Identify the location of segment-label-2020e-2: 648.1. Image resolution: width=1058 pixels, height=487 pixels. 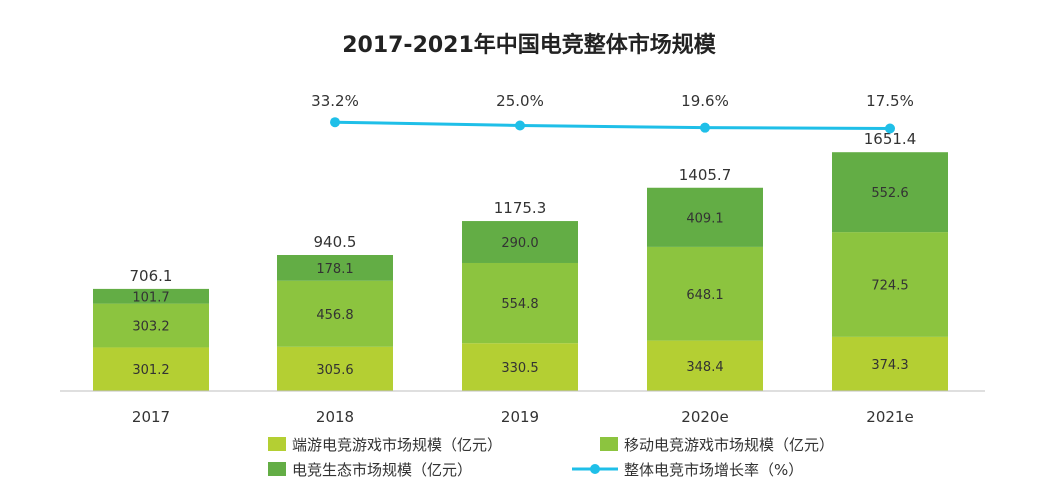
(704, 295).